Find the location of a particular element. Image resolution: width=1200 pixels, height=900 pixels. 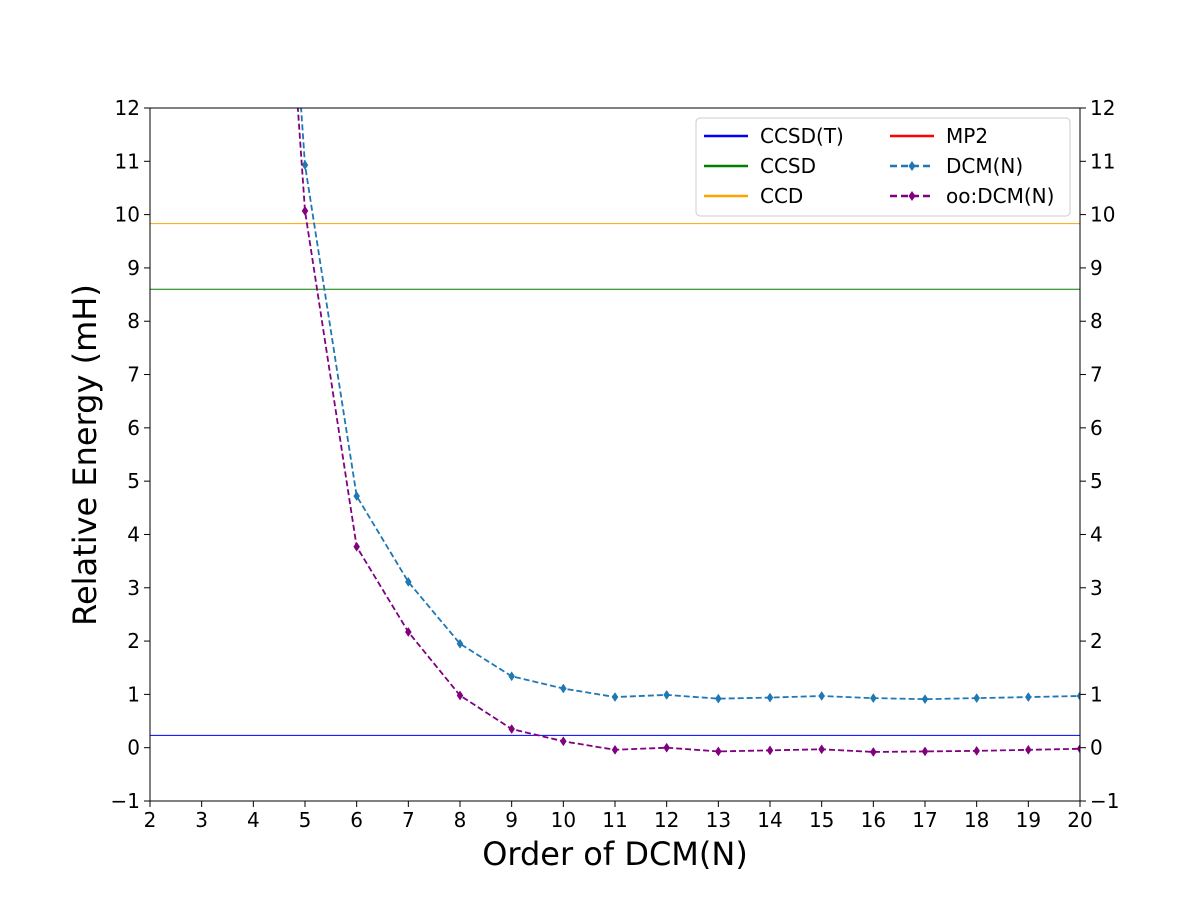

y-tick-label-left: 4 is located at coordinates (133, 534).